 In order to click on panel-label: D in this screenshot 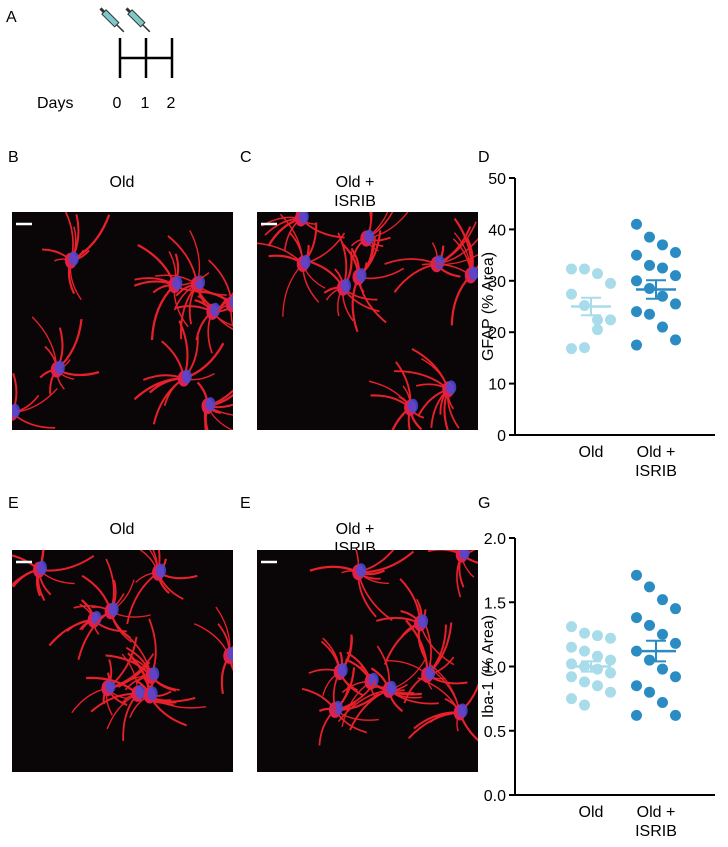, I will do `click(484, 157)`.